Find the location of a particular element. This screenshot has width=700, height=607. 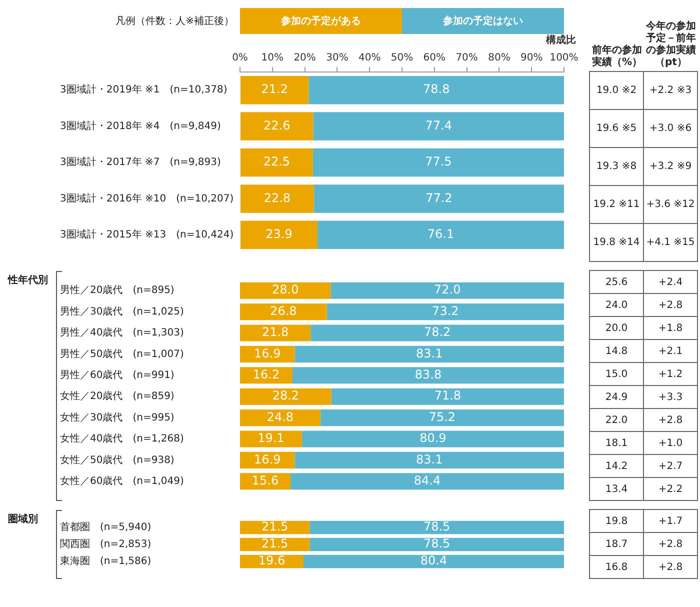

data-label: 75.2 is located at coordinates (442, 417).